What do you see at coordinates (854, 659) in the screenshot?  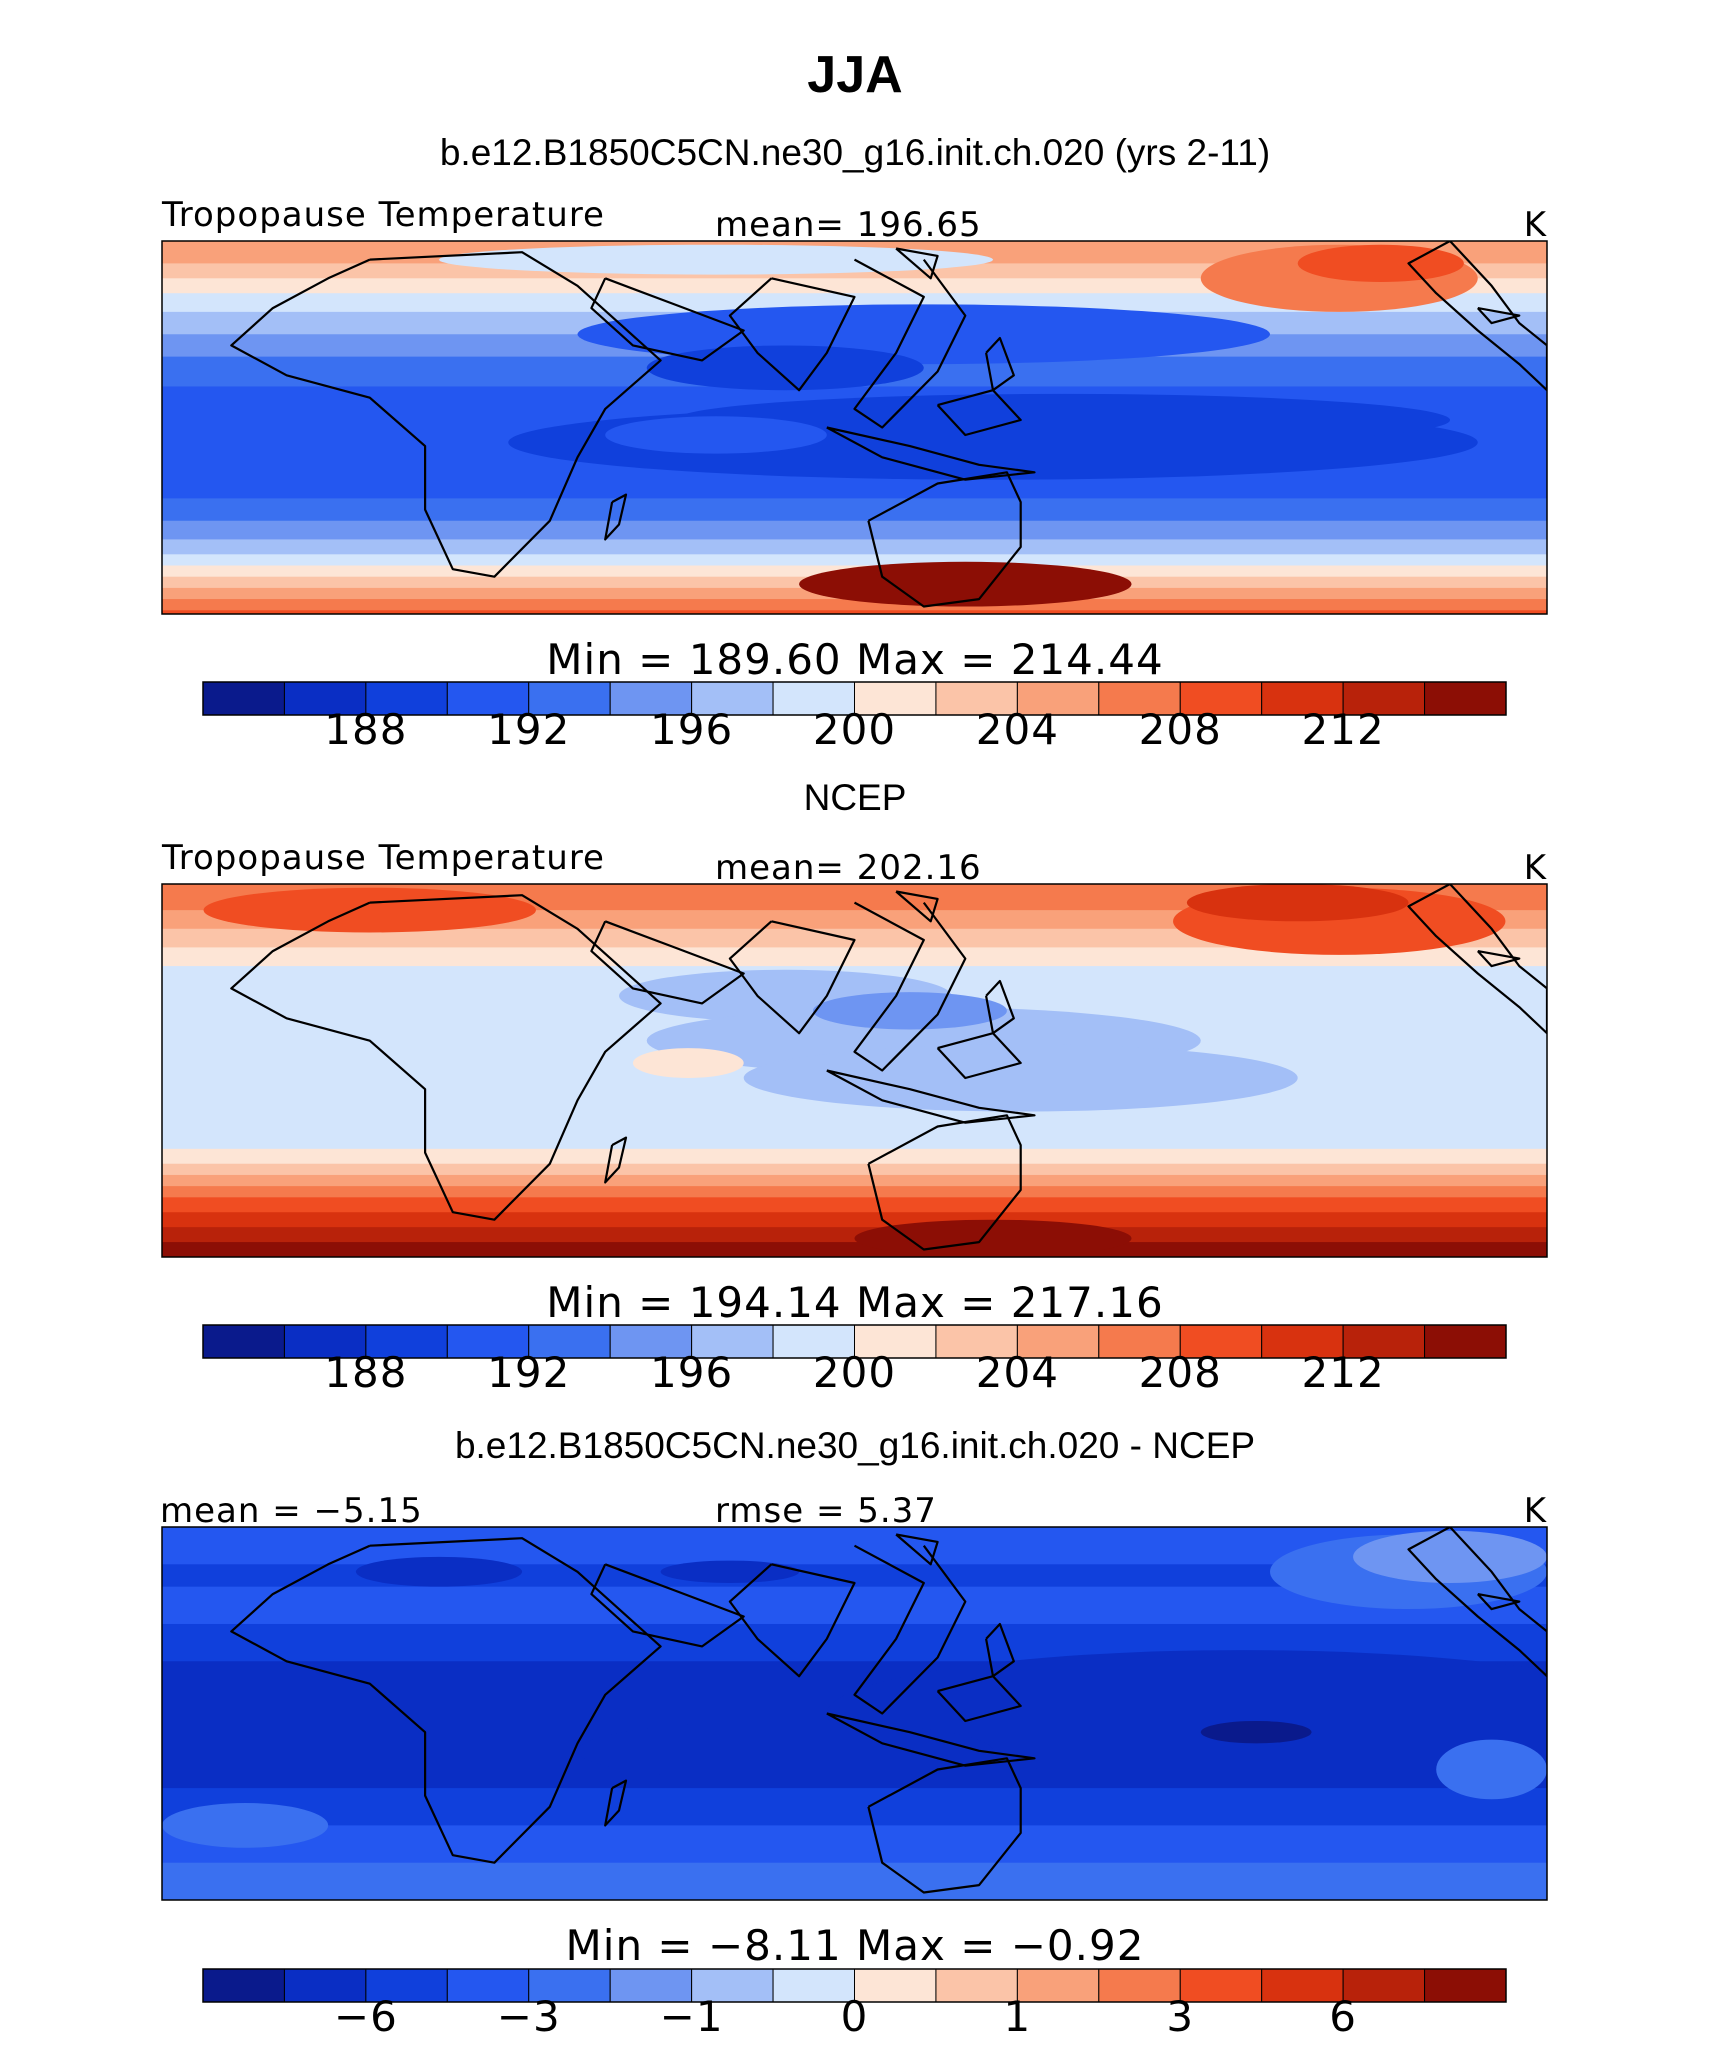 I see `panel-model-minmax: Min = 189.60 Max = 214.44` at bounding box center [854, 659].